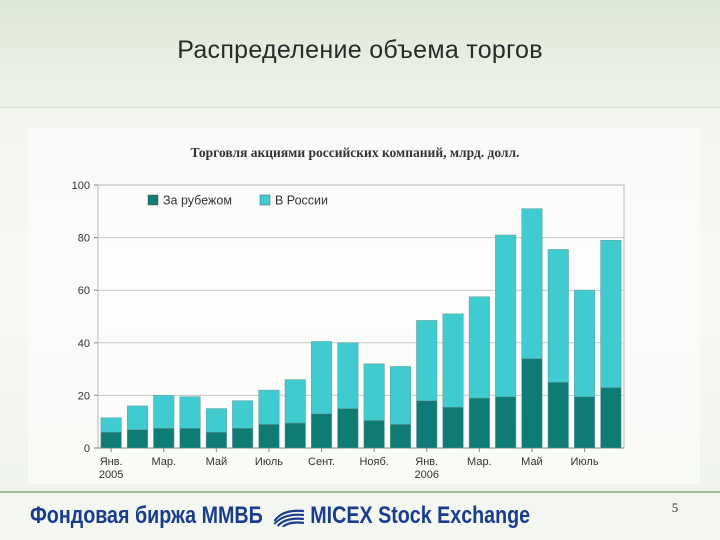 The width and height of the screenshot is (720, 540). I want to click on legend-swatch-russia, so click(265, 200).